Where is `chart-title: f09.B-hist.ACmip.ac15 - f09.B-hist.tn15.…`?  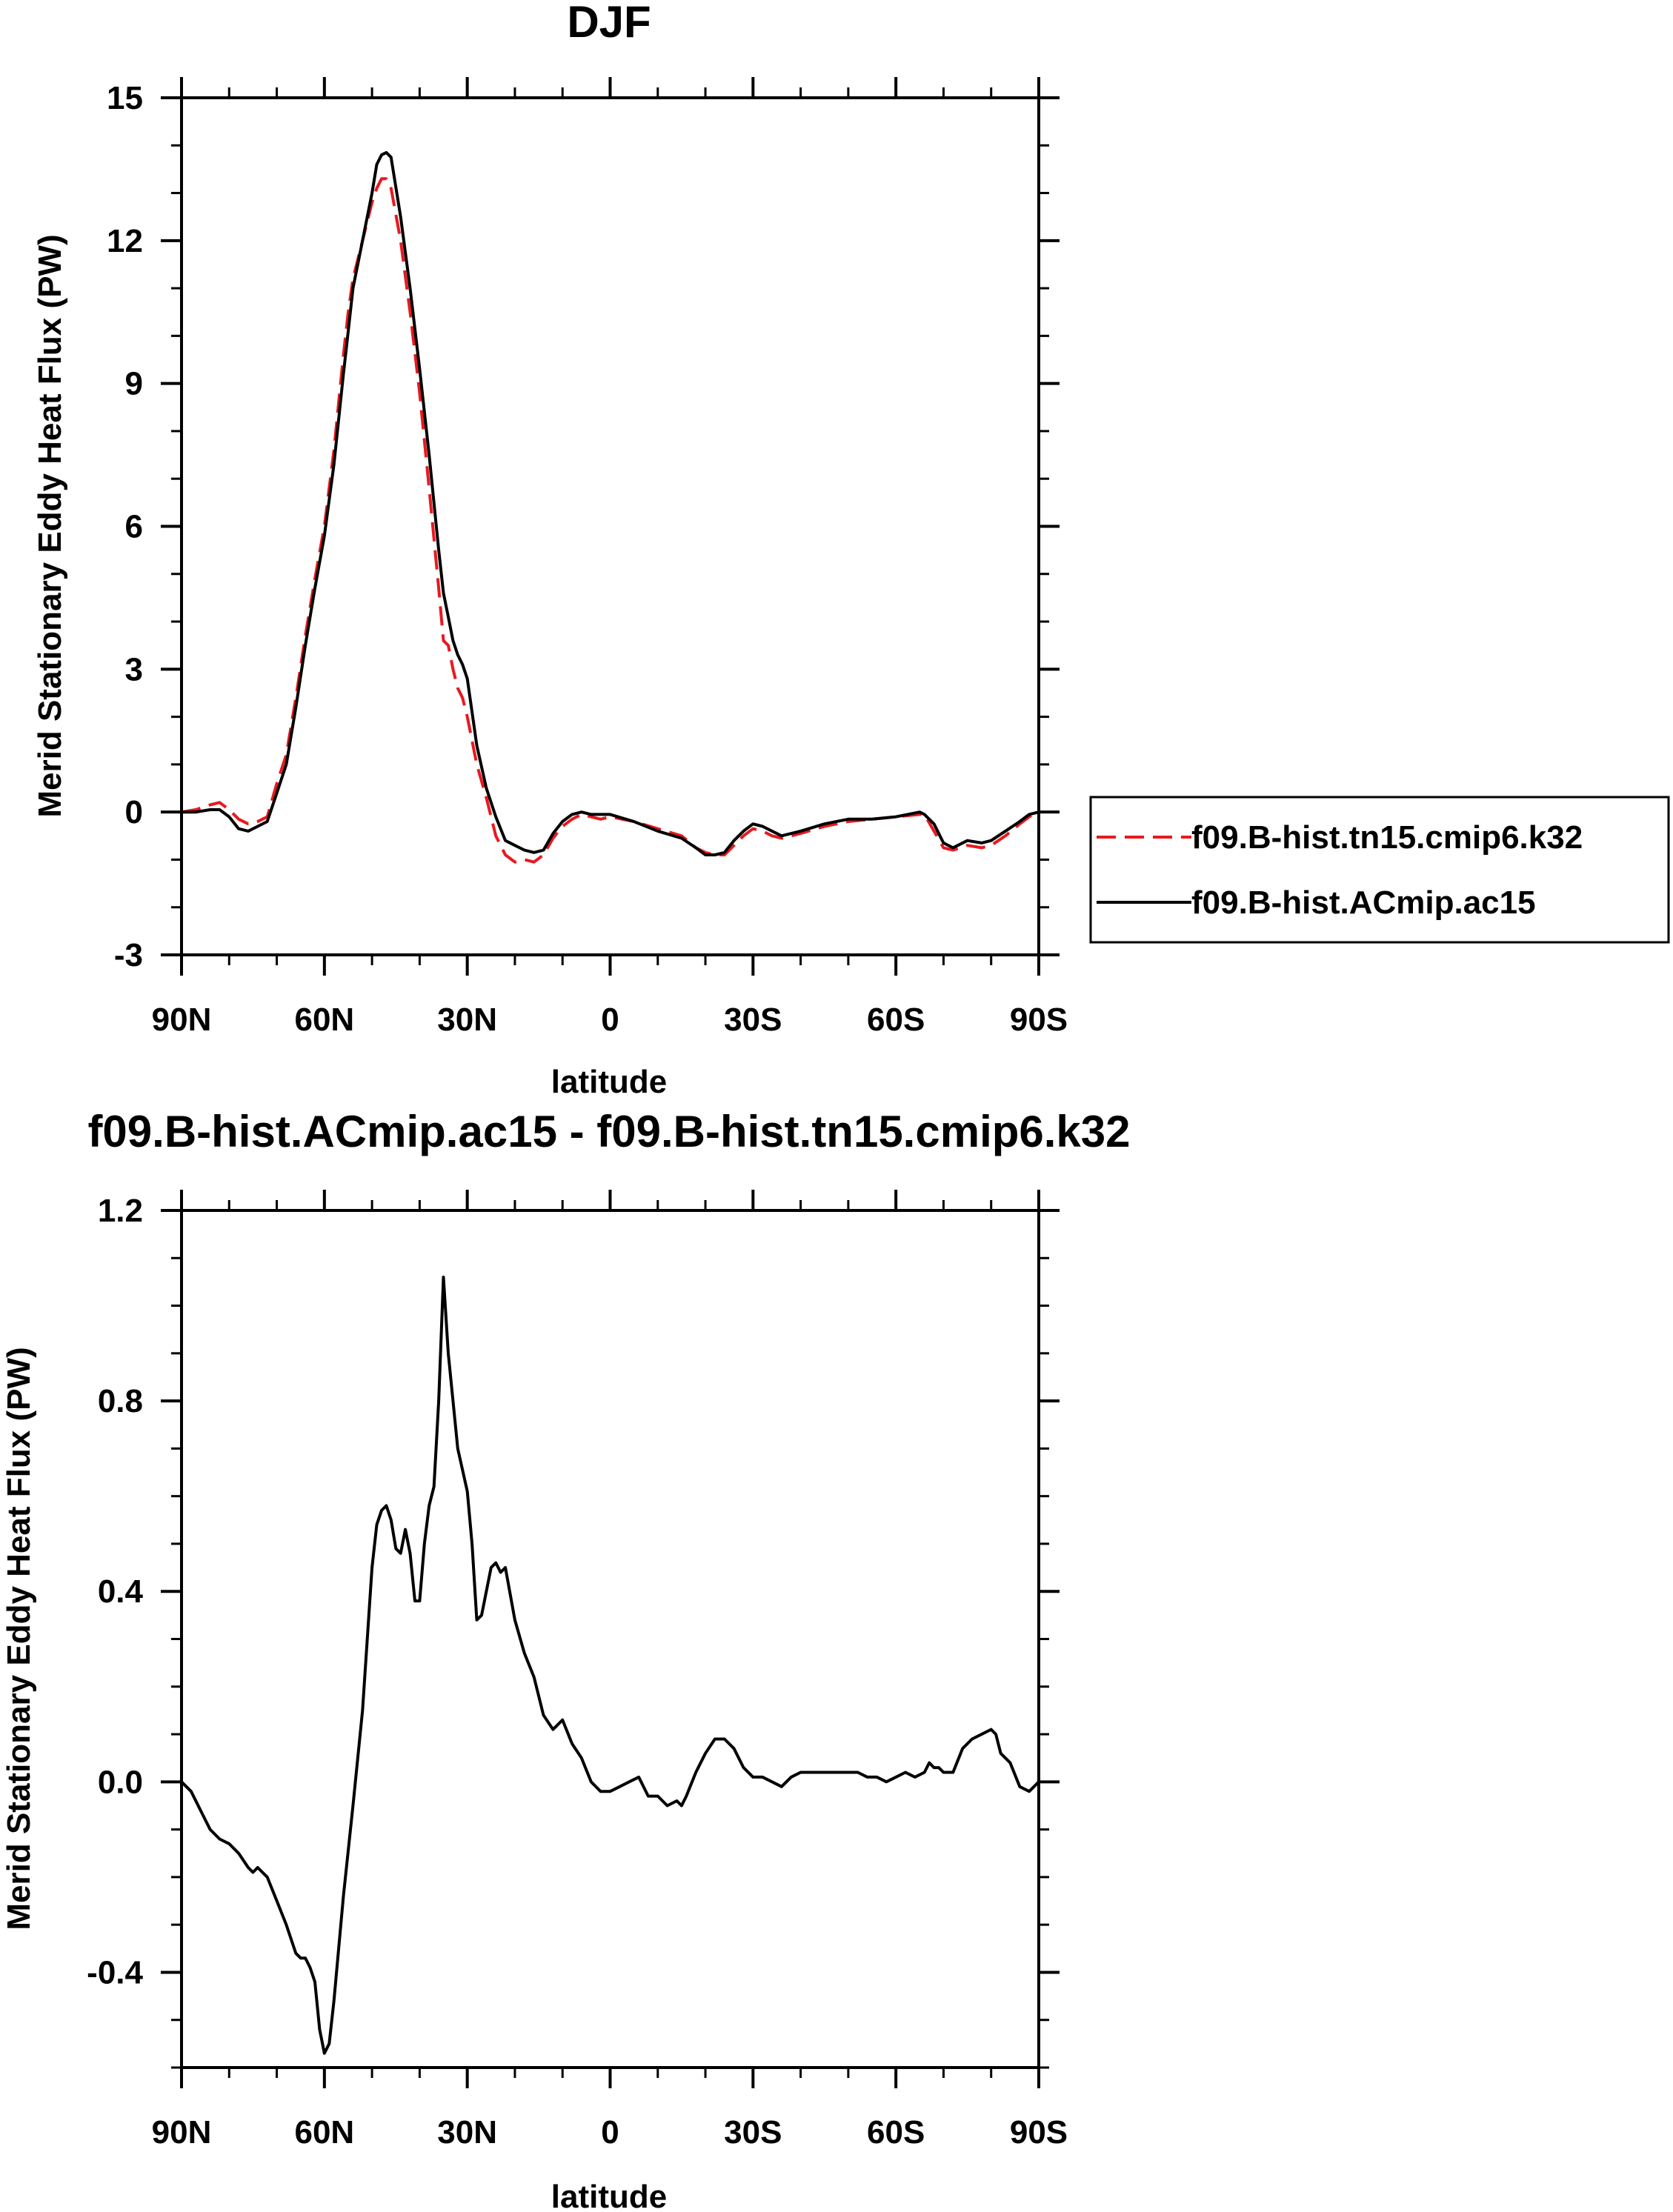
chart-title: f09.B-hist.ACmip.ac15 - f09.B-hist.tn15.… is located at coordinates (608, 1131).